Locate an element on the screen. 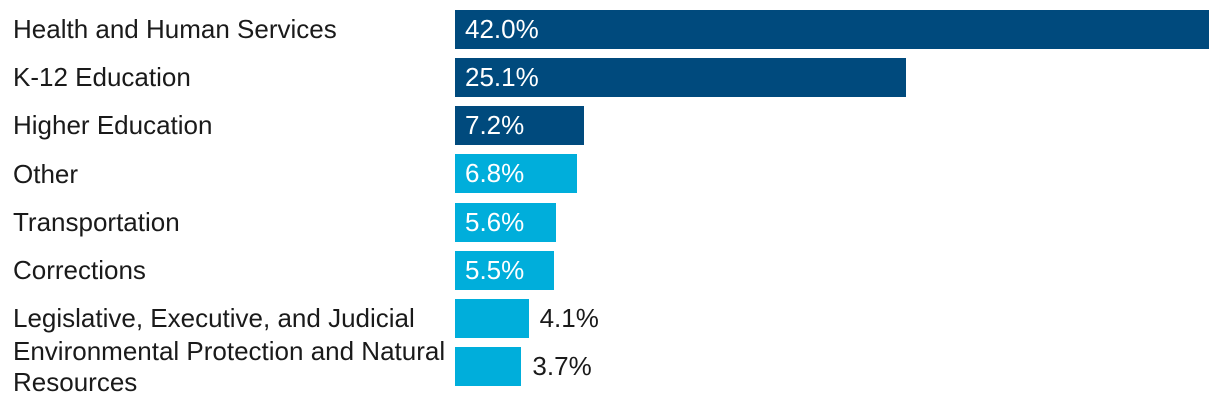  category-label: Corrections is located at coordinates (79, 270).